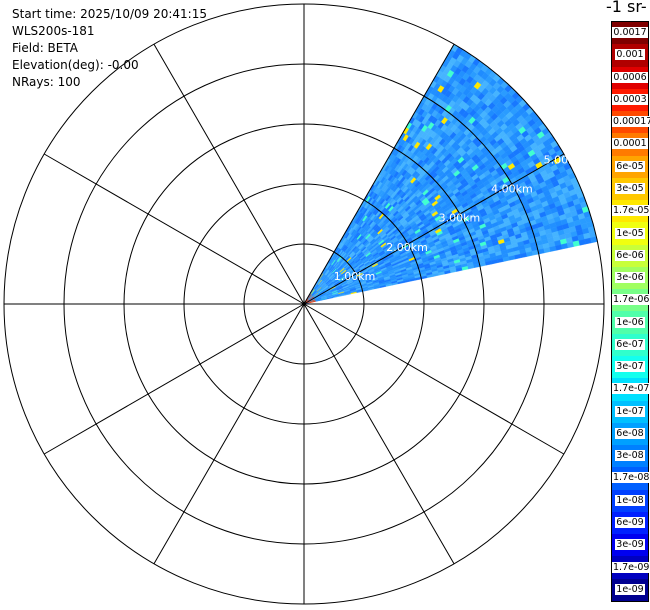  Describe the element at coordinates (53, 31) in the screenshot. I see `instrument-name-text: WLS200s-181` at that location.